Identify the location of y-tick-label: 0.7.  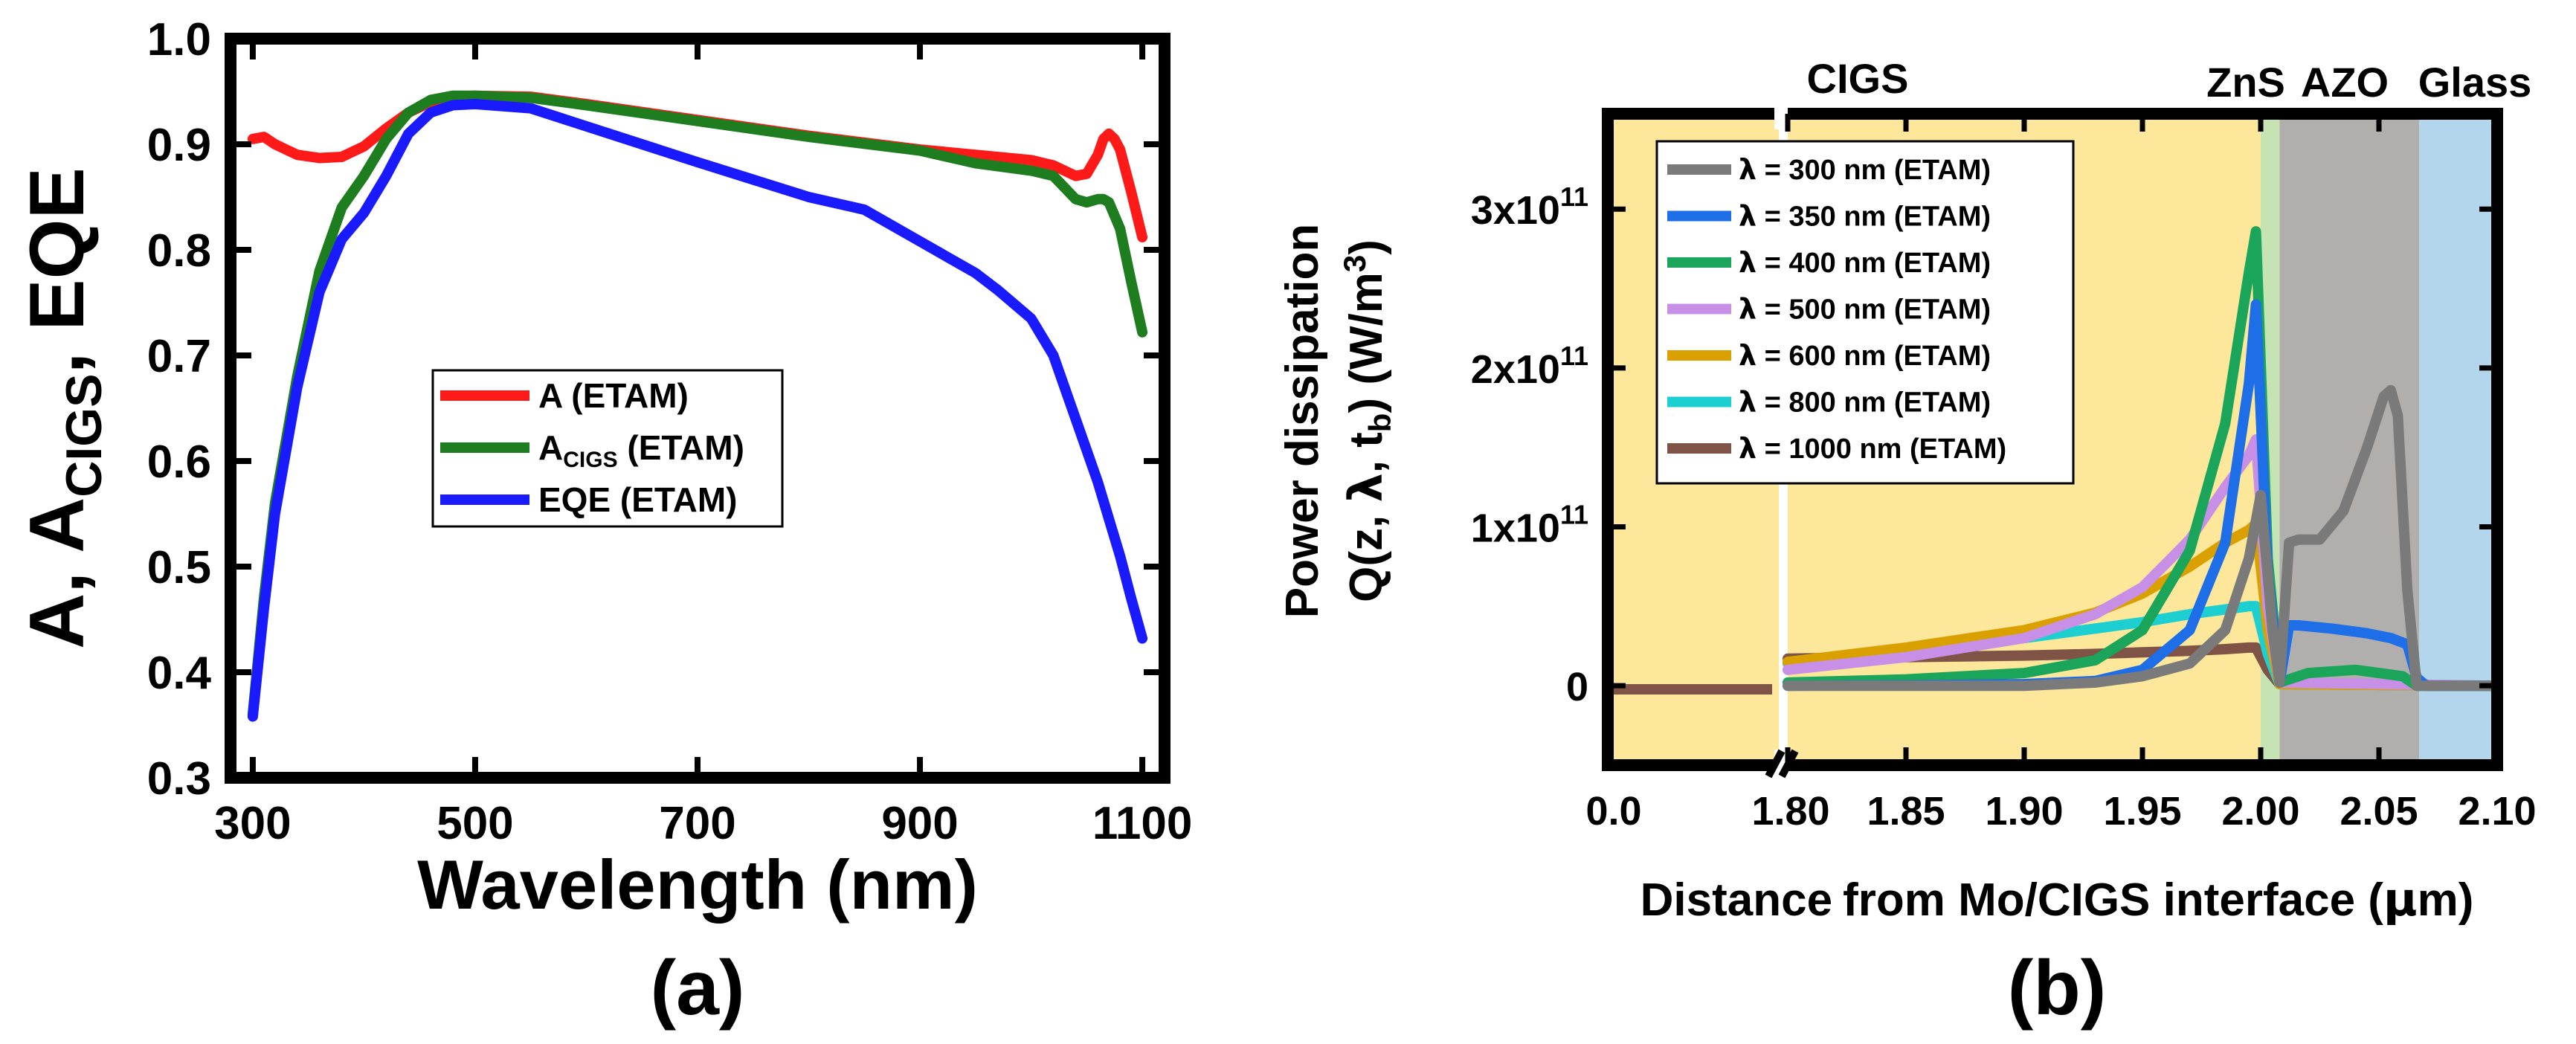
(179, 356).